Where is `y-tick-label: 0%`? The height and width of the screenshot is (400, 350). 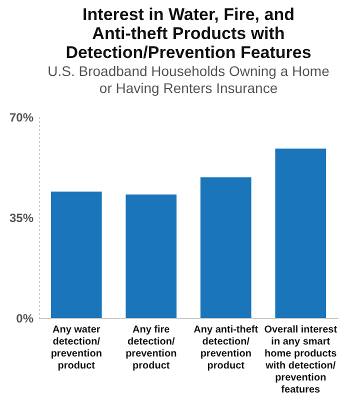
y-tick-label: 0% is located at coordinates (25, 319).